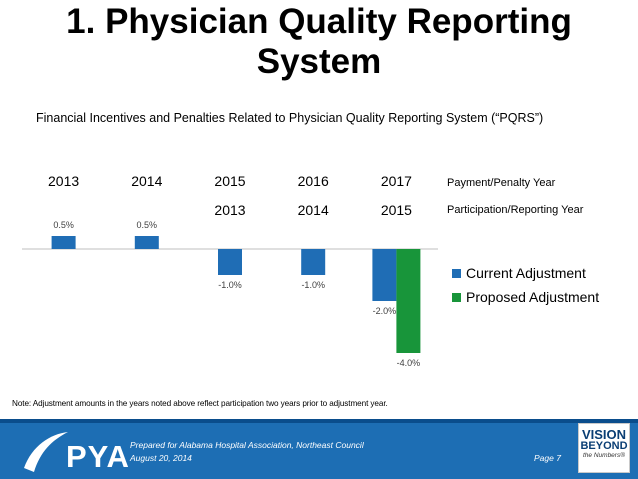 This screenshot has width=638, height=479. I want to click on footer-bar, so click(319, 449).